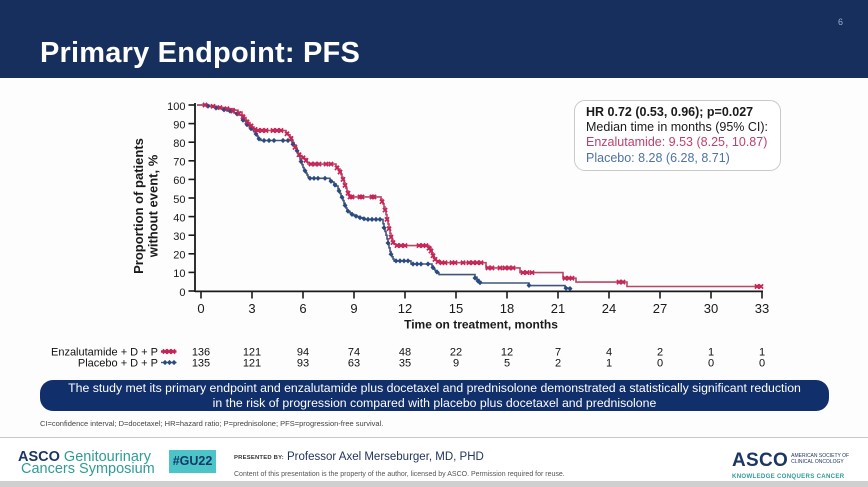 This screenshot has height=487, width=868. I want to click on svg-text: 15, so click(456, 308).